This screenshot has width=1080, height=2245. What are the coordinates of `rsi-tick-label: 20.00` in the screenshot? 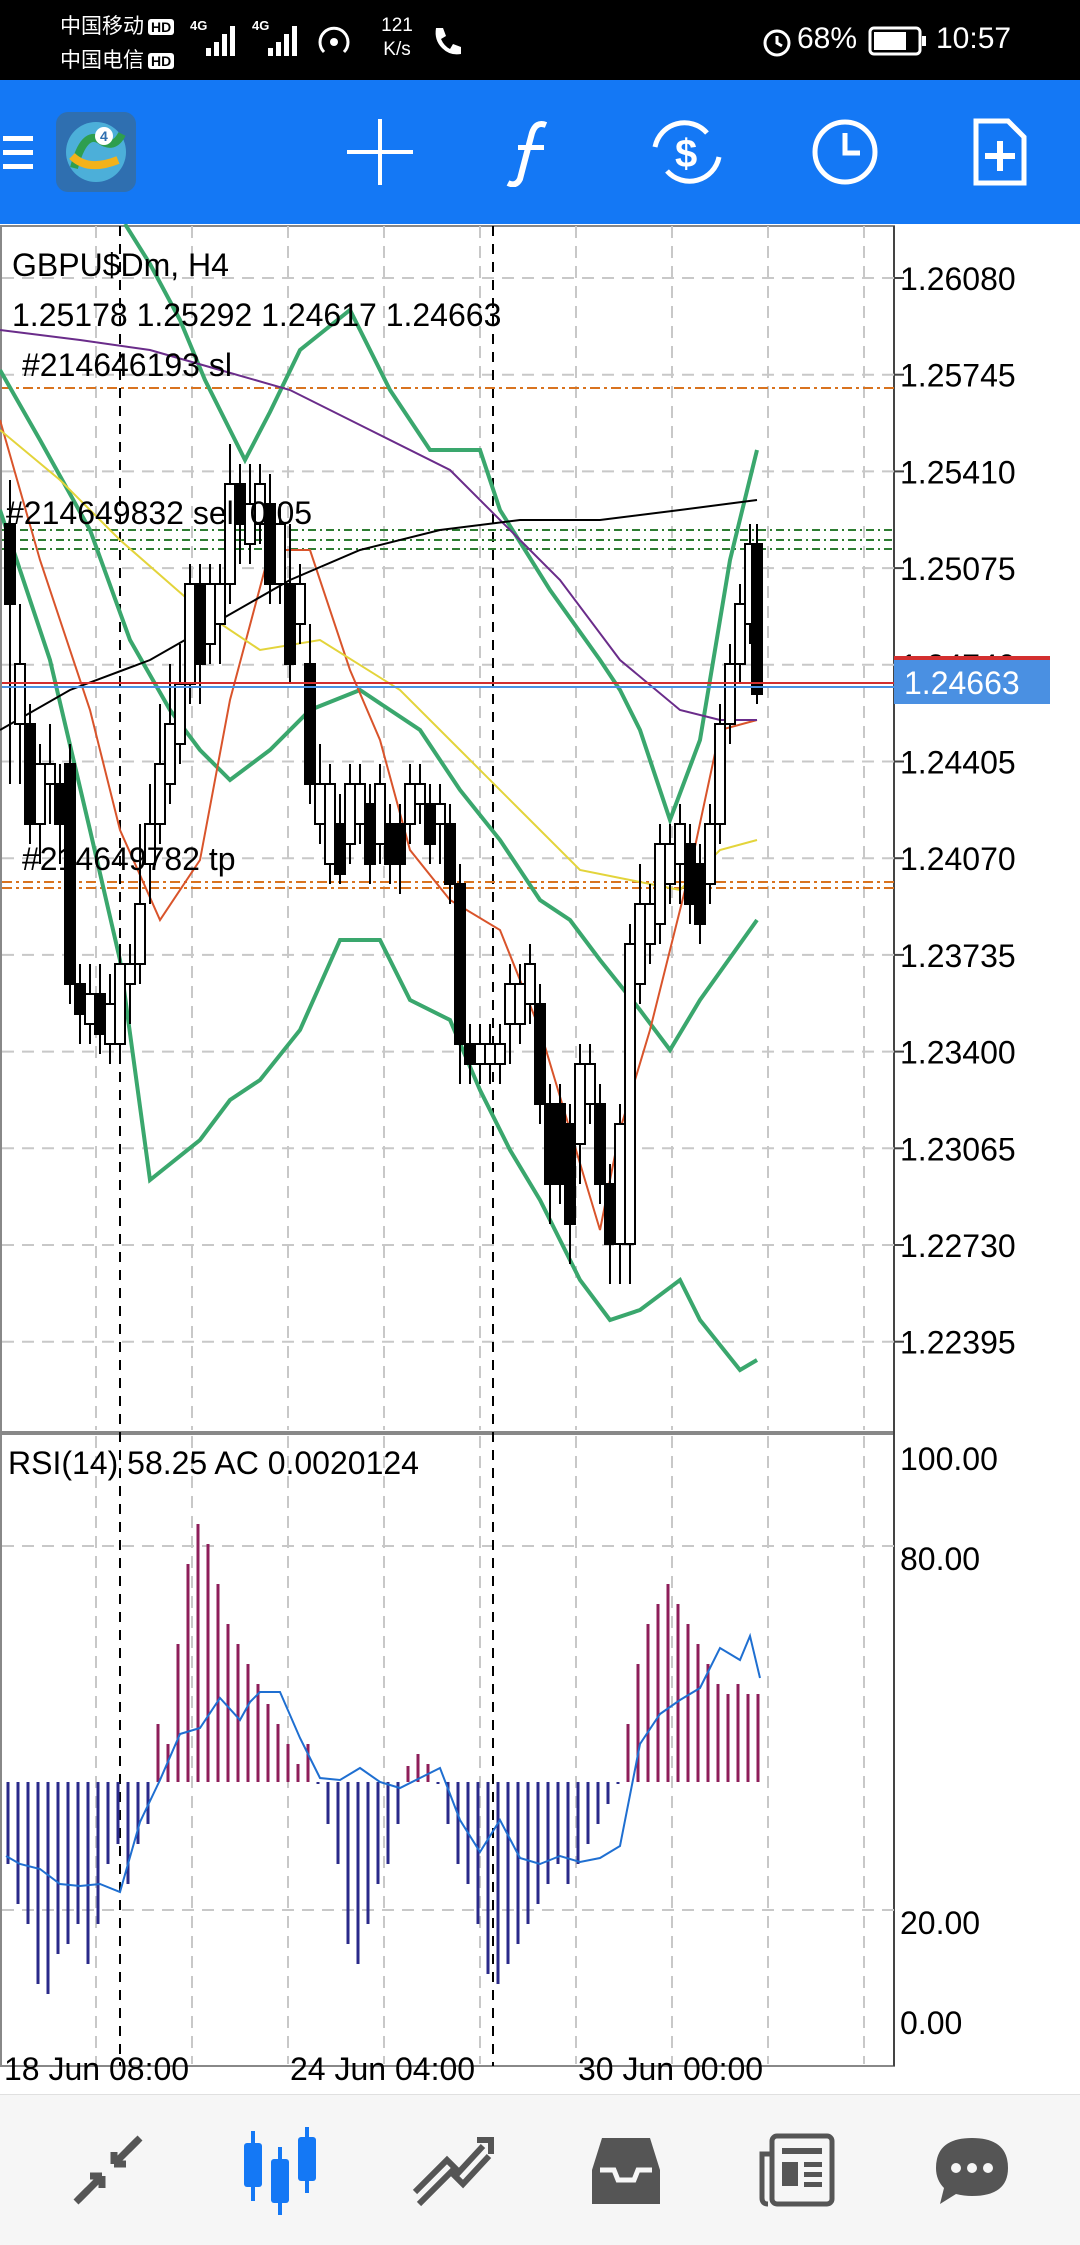 It's located at (940, 1923).